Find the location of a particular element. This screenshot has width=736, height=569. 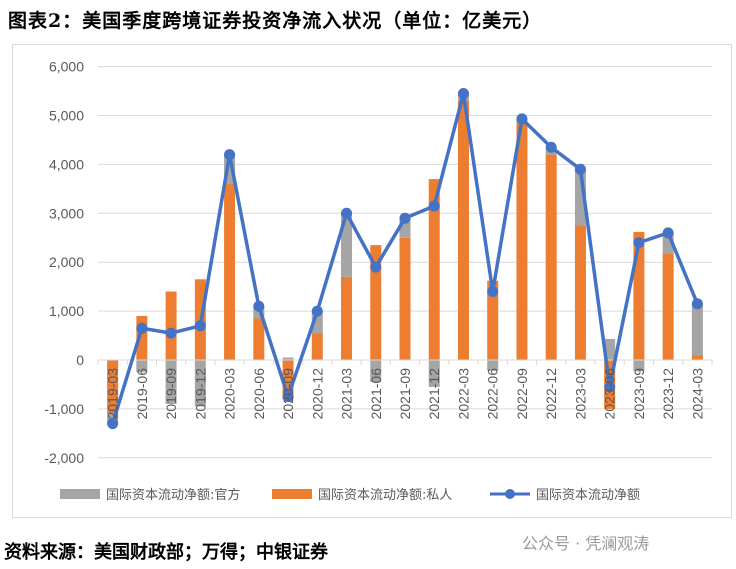

x-tick-label: 2019-09 is located at coordinates (171, 394).